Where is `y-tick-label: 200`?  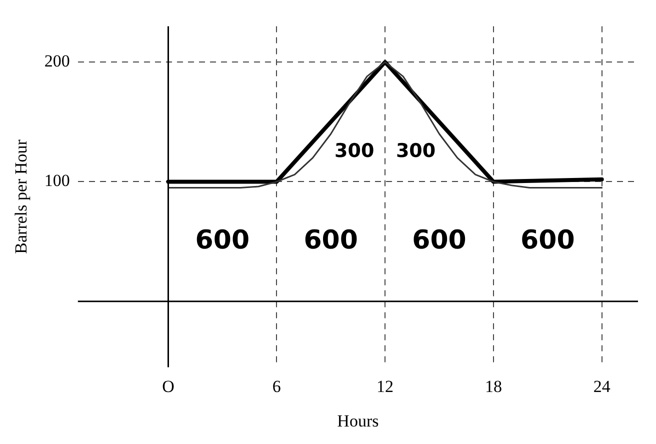
y-tick-label: 200 is located at coordinates (57, 61).